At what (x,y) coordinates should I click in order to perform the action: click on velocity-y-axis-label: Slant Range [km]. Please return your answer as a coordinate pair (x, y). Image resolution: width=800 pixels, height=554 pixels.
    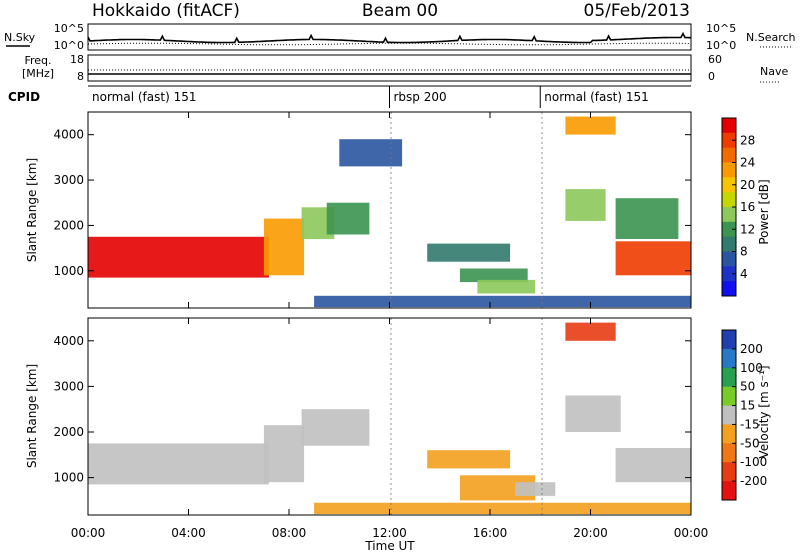
    Looking at the image, I should click on (32, 416).